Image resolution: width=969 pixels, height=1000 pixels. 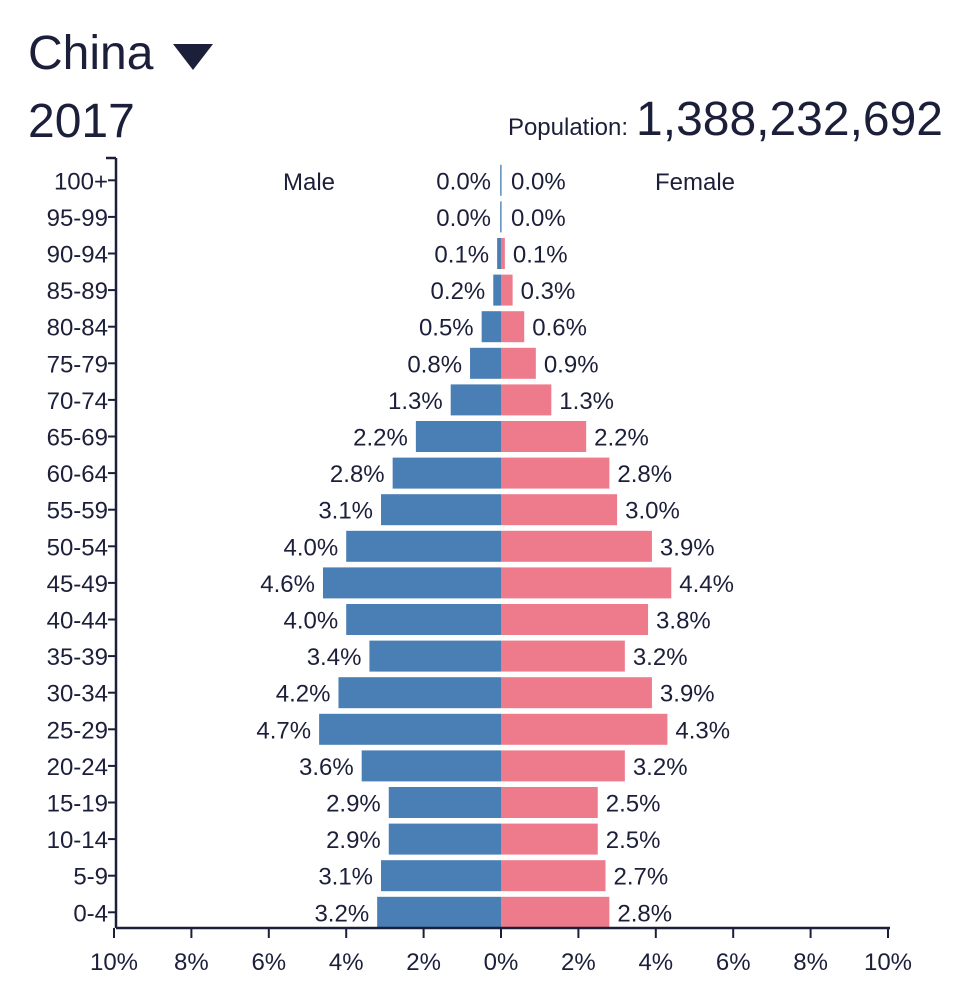 What do you see at coordinates (81, 181) in the screenshot?
I see `age-group-label: 100+` at bounding box center [81, 181].